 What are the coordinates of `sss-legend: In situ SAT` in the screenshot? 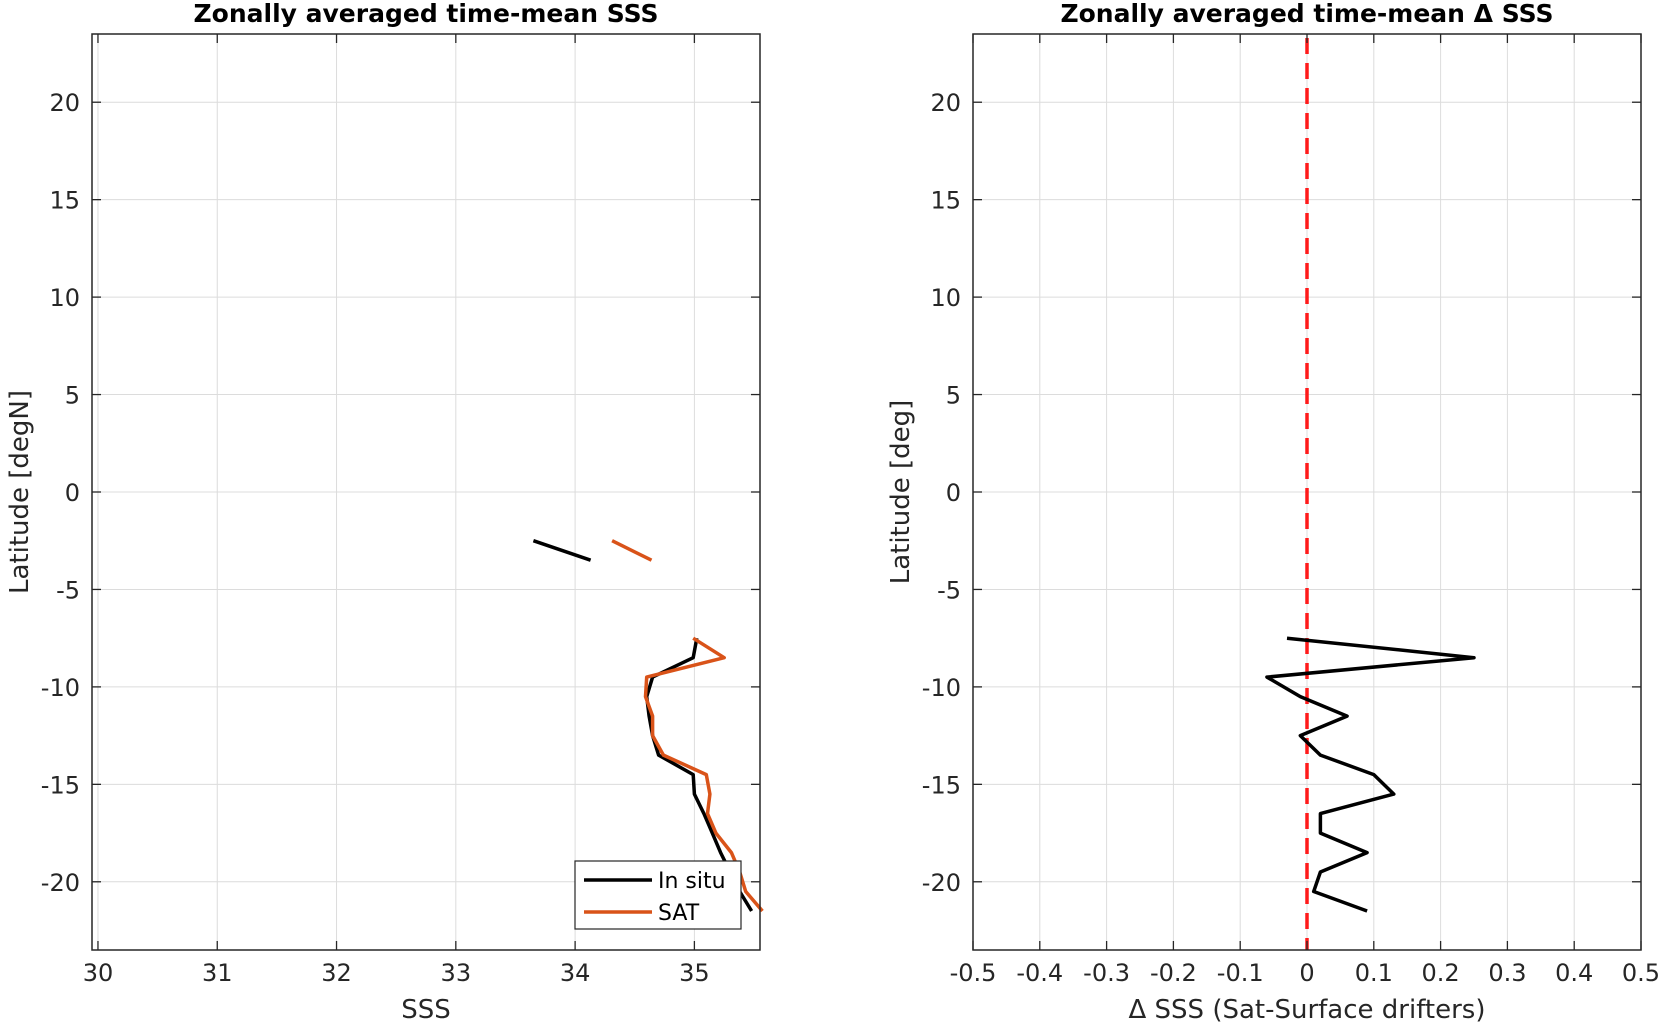 It's located at (658, 895).